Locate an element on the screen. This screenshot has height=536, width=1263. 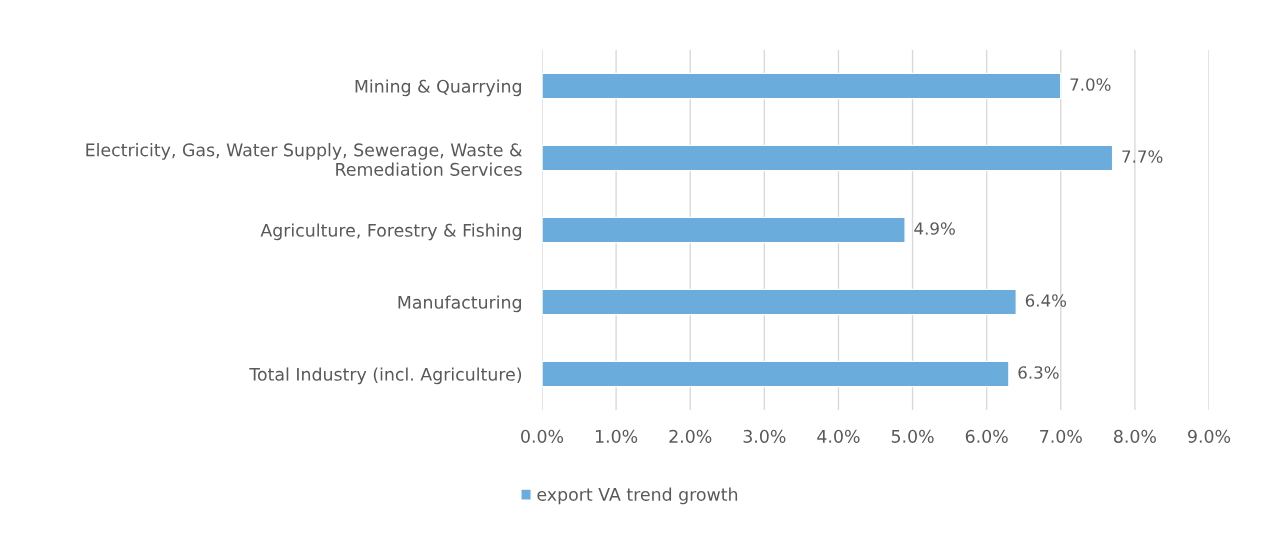
data-label: 7.0% is located at coordinates (1090, 84).